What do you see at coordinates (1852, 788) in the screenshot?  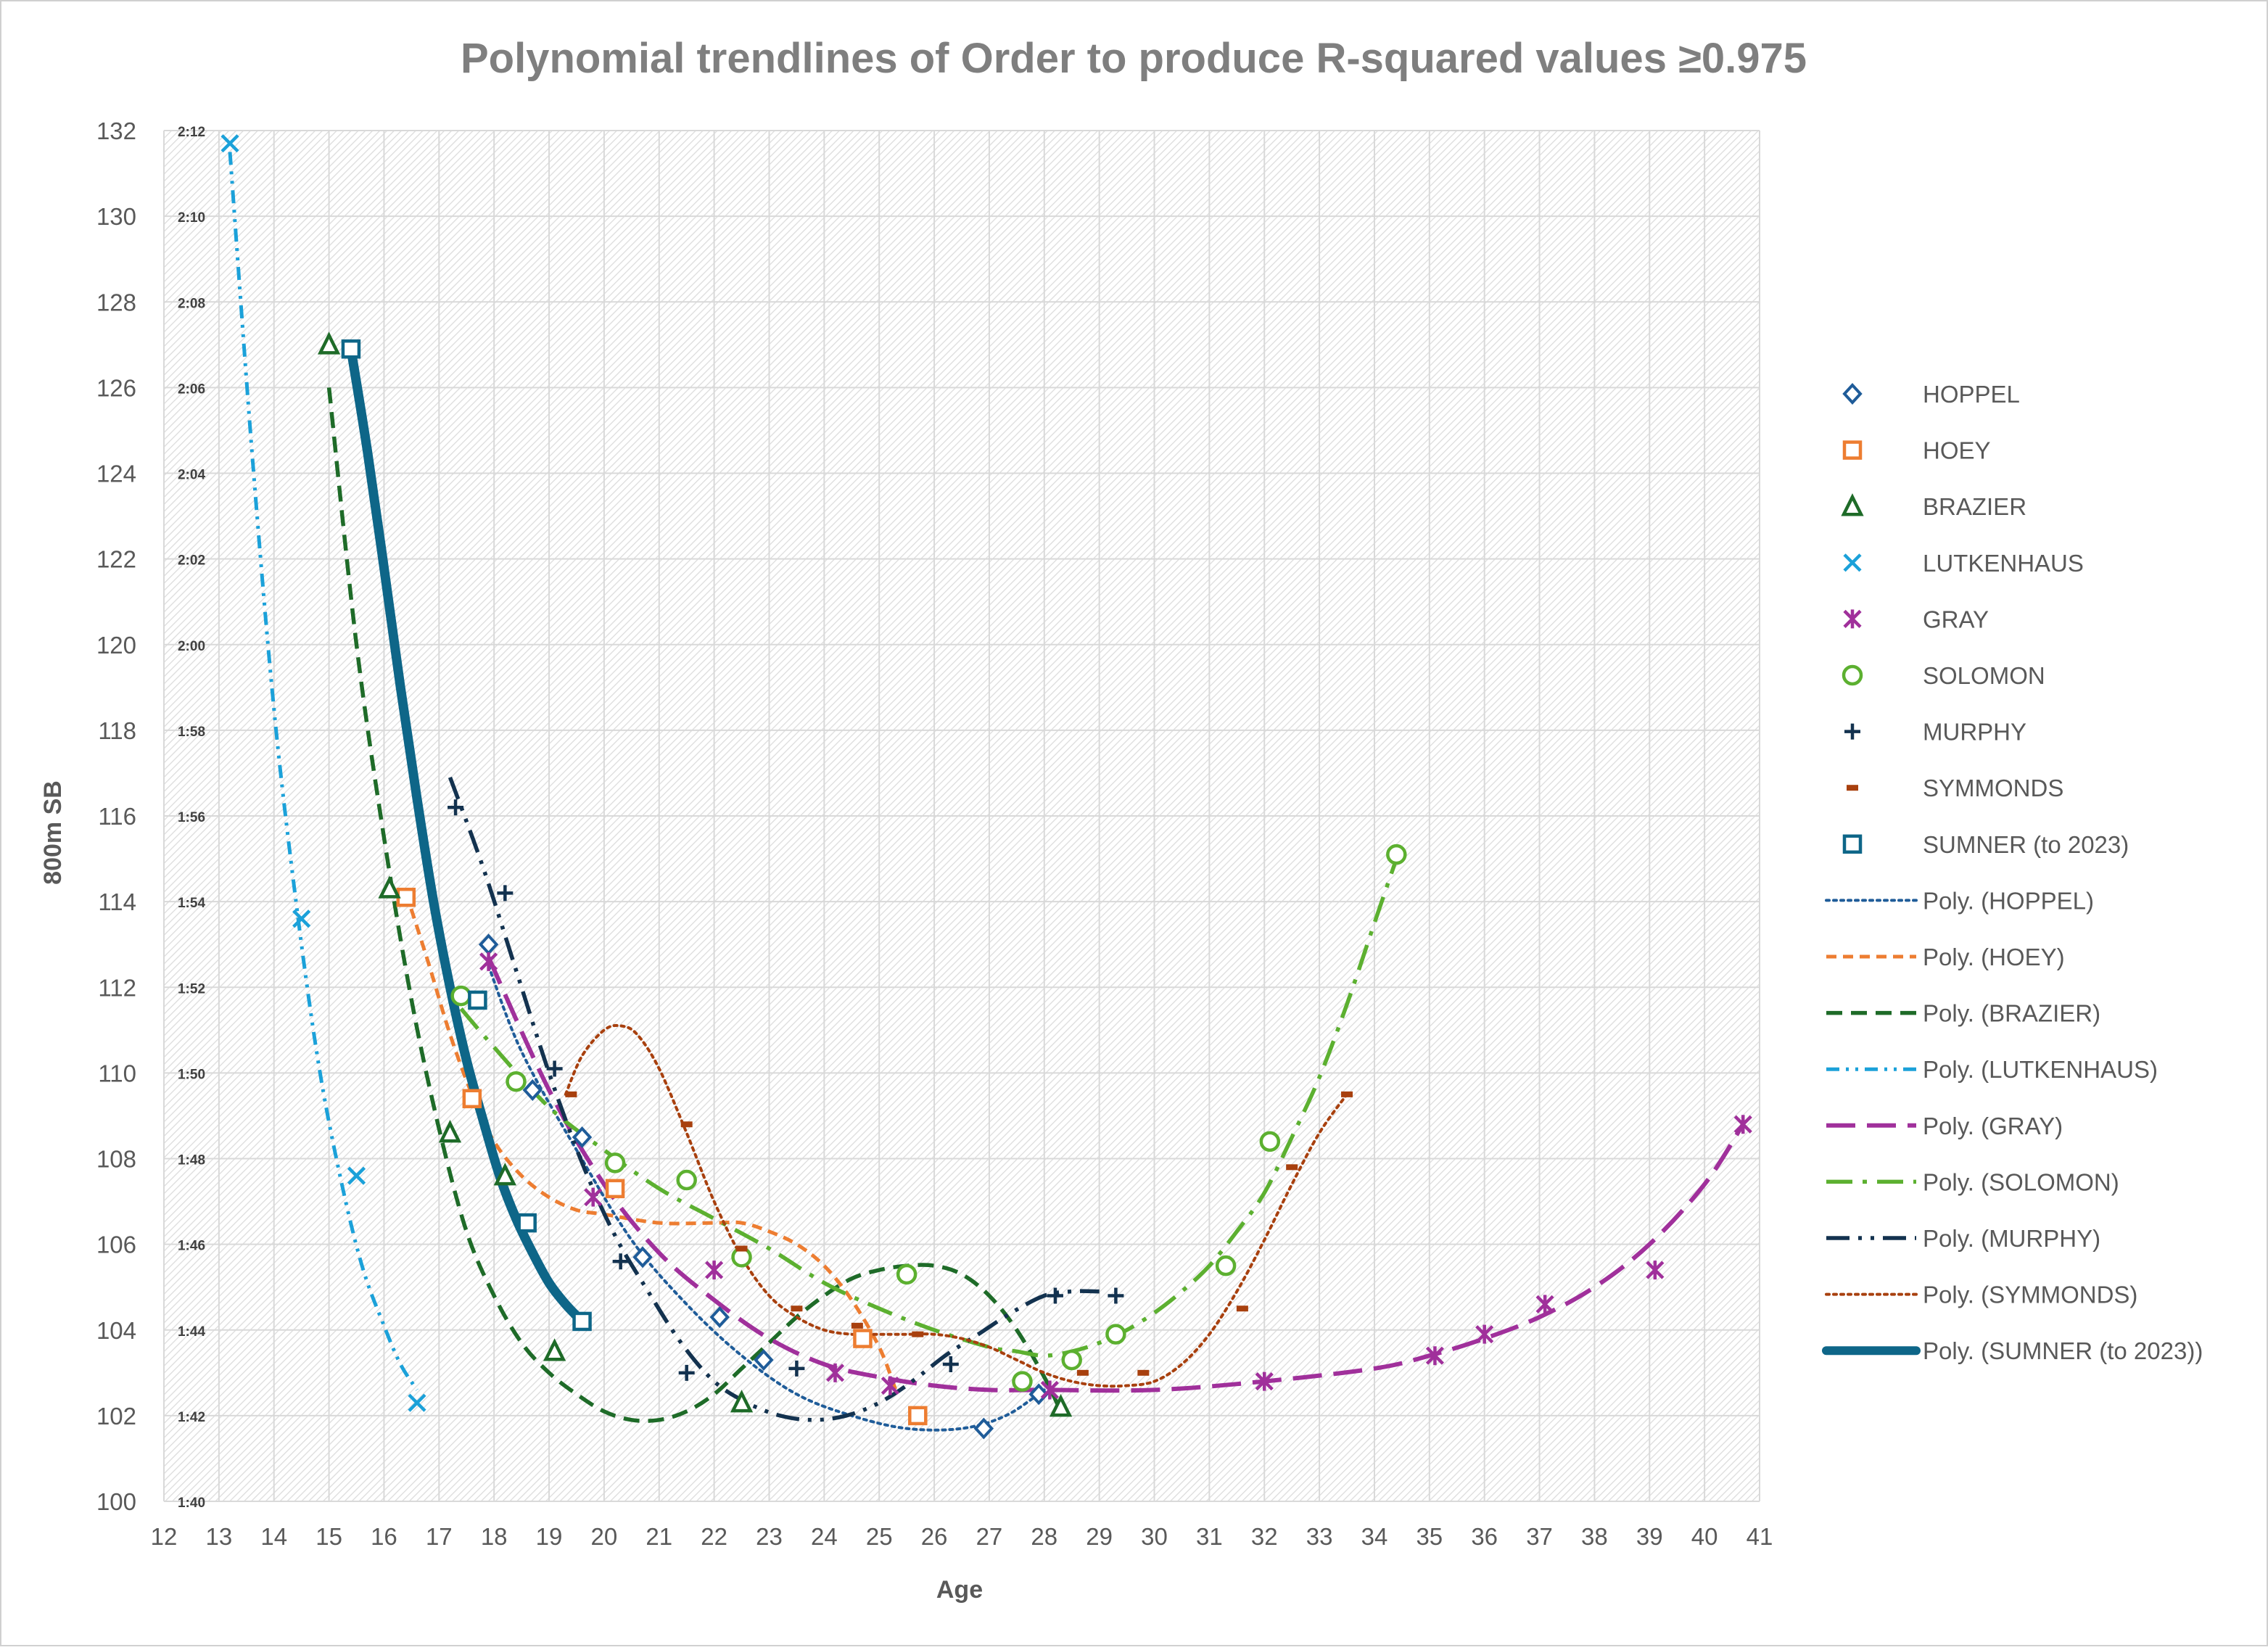 I see `legend-marker-symmonds` at bounding box center [1852, 788].